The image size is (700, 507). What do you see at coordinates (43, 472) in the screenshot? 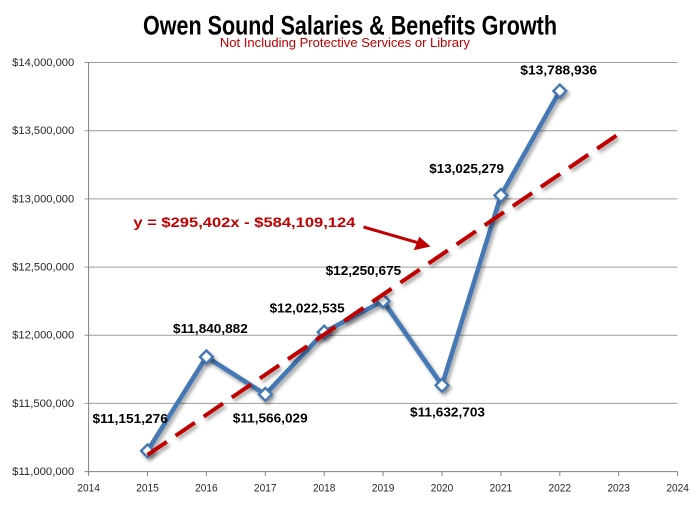
I see `svg-text: $11,000,000` at bounding box center [43, 472].